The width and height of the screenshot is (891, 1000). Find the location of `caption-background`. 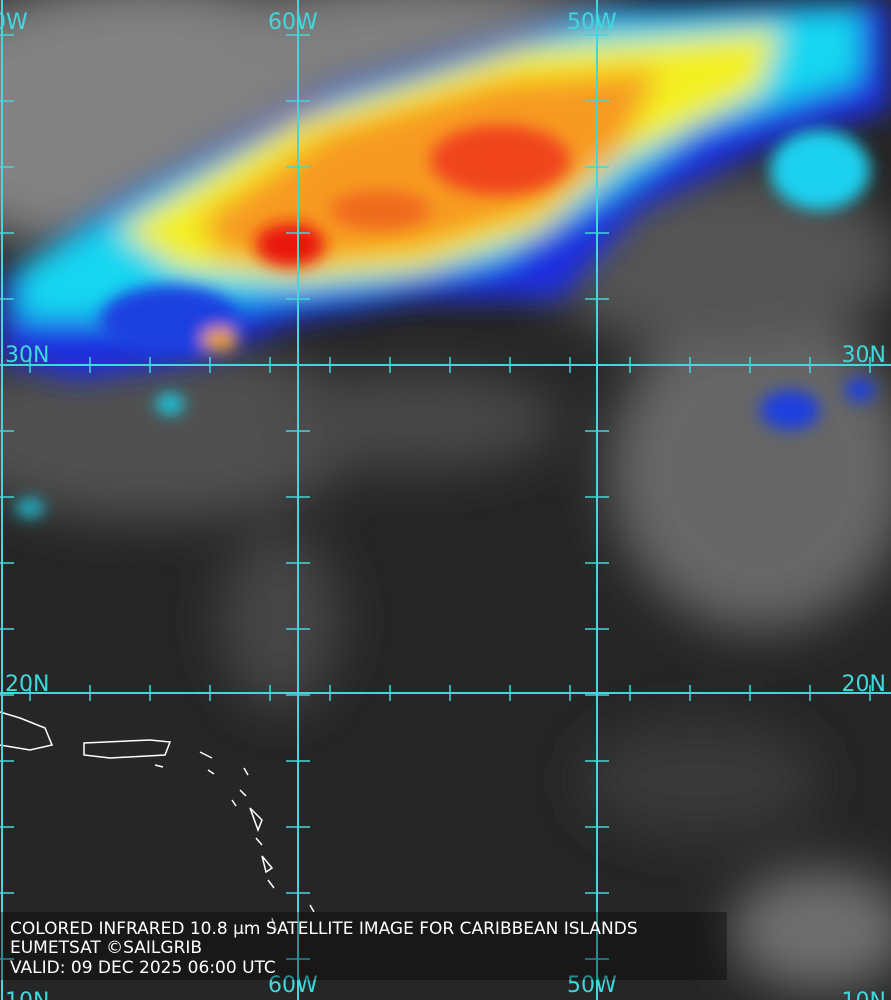

caption-background is located at coordinates (363, 946).